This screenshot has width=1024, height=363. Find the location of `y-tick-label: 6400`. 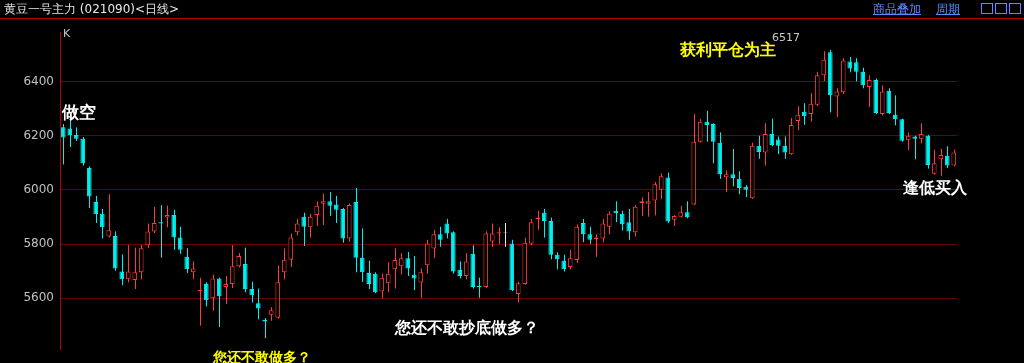

y-tick-label: 6400 is located at coordinates (38, 80).